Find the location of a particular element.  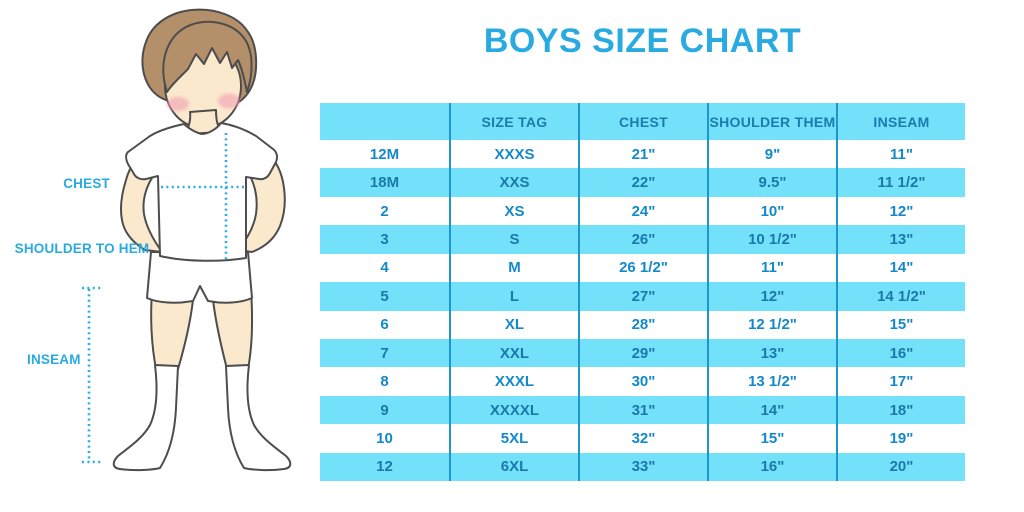

table-cell: 28" is located at coordinates (642, 324).